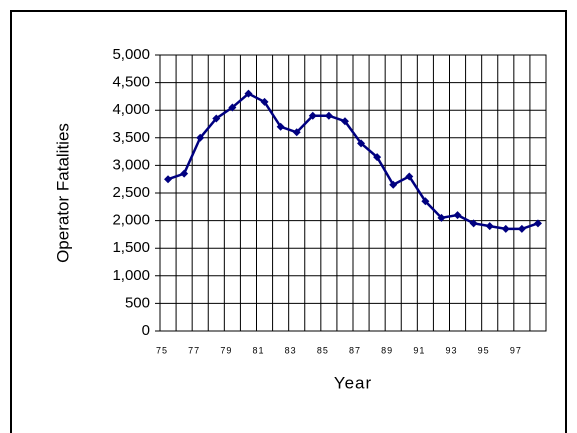 The height and width of the screenshot is (433, 577). What do you see at coordinates (131, 82) in the screenshot?
I see `y-tick-label: 4,500` at bounding box center [131, 82].